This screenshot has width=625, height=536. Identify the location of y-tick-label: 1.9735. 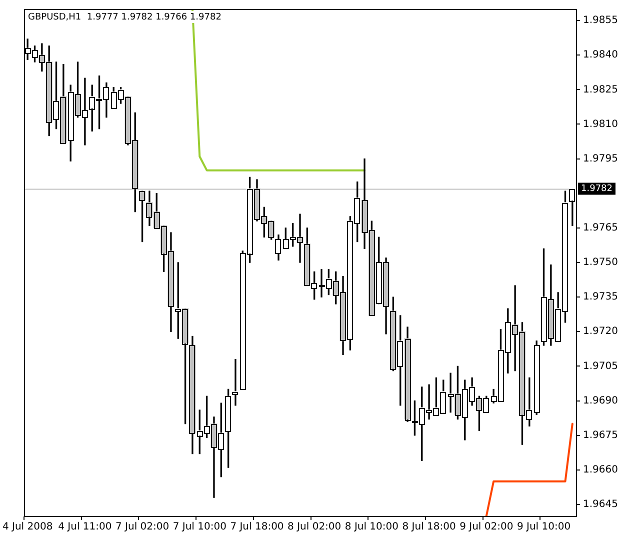
(600, 297).